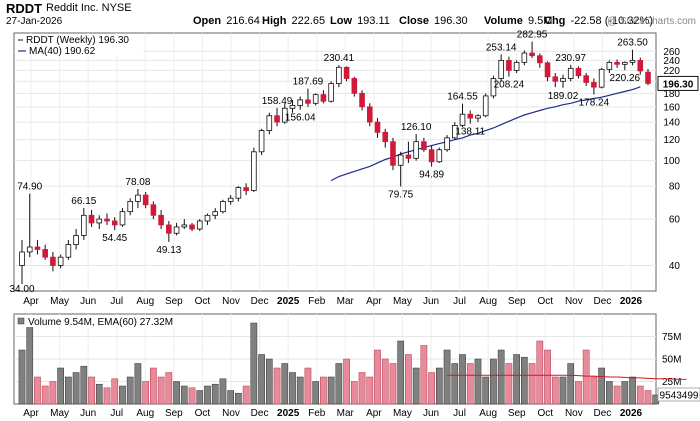  I want to click on time-tick-label: Jun, so click(88, 301).